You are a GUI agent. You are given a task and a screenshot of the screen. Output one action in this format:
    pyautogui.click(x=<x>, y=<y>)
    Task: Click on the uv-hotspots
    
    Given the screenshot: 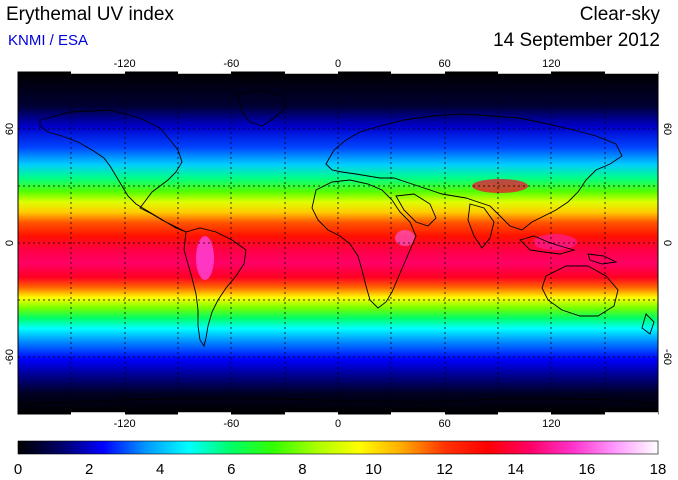 What is the action you would take?
    pyautogui.click(x=386, y=229)
    